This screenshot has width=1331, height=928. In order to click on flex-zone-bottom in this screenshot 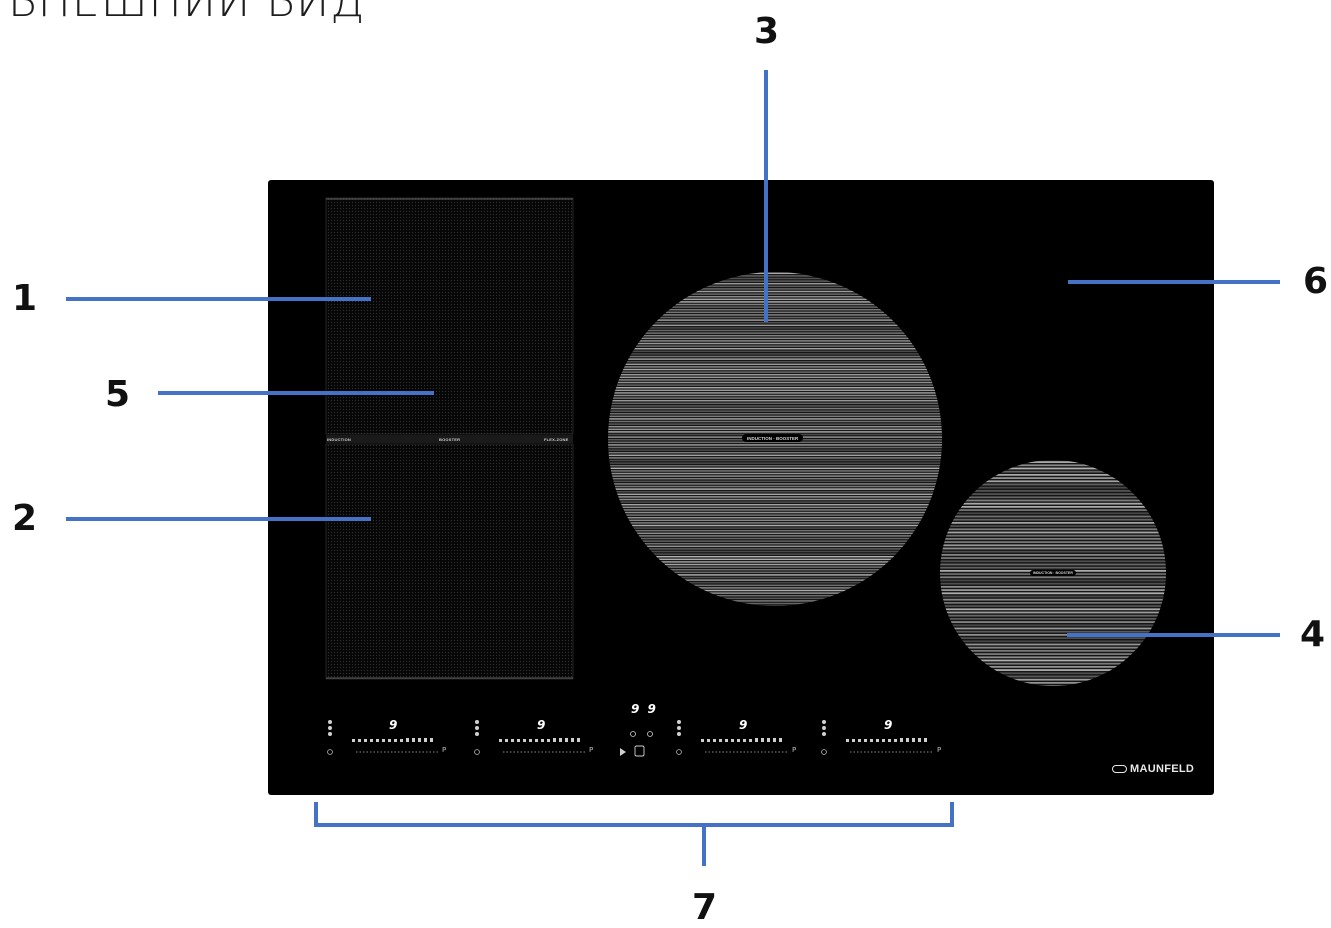, I will do `click(449, 561)`.